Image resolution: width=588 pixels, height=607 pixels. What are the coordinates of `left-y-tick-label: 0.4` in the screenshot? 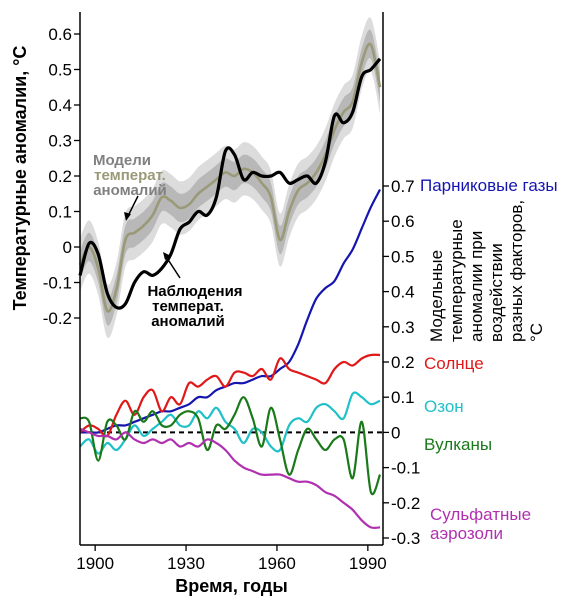 It's located at (60, 105).